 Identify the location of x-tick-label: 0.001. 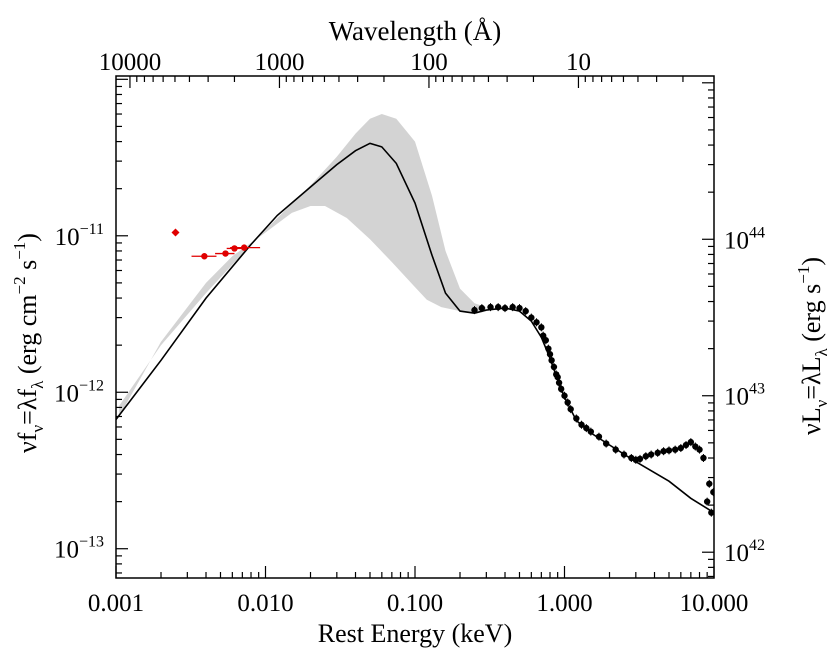
(116, 603).